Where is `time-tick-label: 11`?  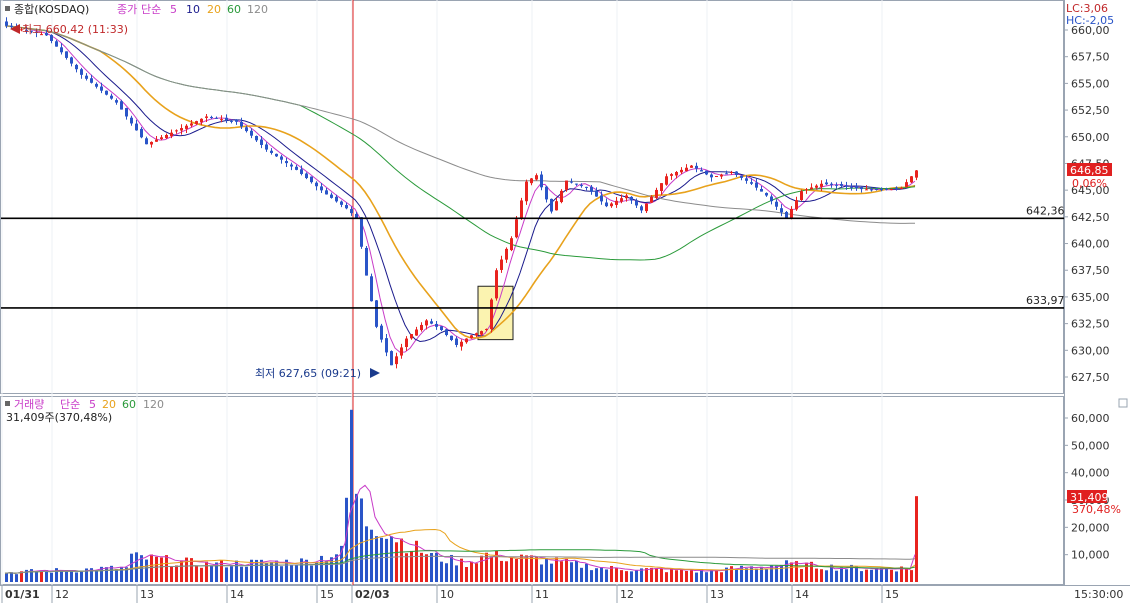
time-tick-label: 11 is located at coordinates (542, 594).